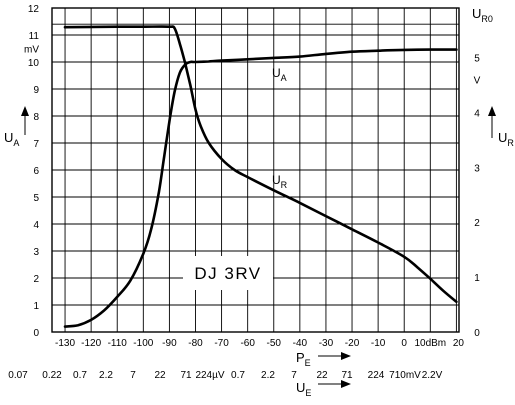  I want to click on secondary-x-axis-arrowhead, so click(346, 384).